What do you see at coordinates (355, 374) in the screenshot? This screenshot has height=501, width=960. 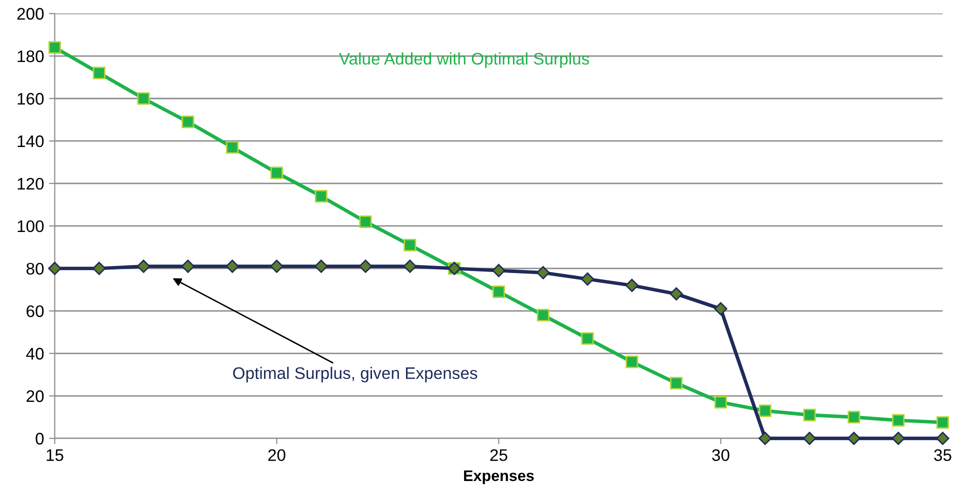 I see `text: Optimal Surplus, given Expenses` at bounding box center [355, 374].